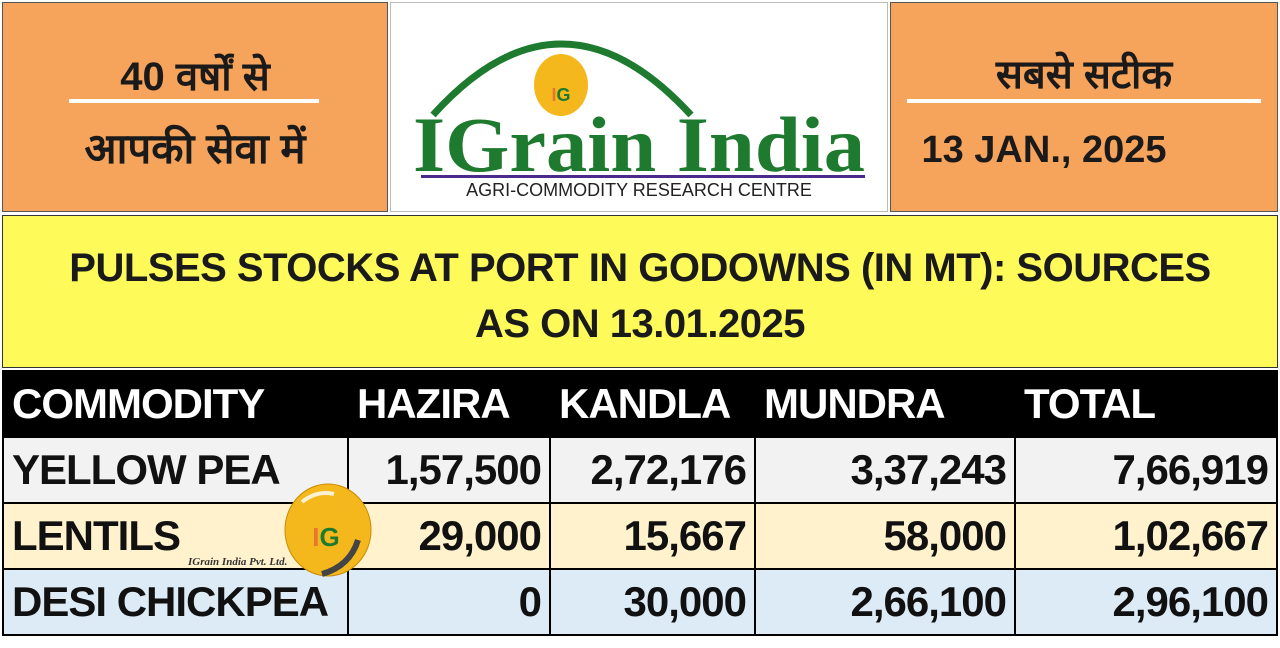  What do you see at coordinates (640, 324) in the screenshot?
I see `title-line-2: AS ON 13.01.2025` at bounding box center [640, 324].